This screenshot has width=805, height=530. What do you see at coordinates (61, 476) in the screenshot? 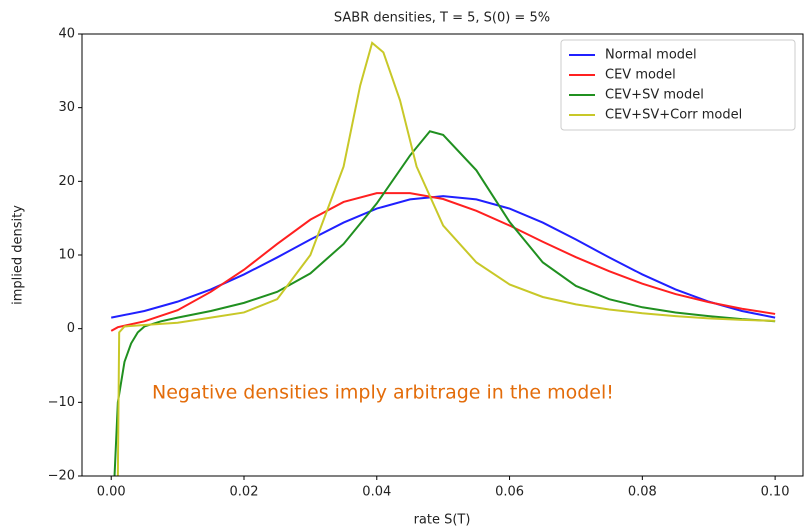
I see `y-tick-label: −20` at bounding box center [61, 476].